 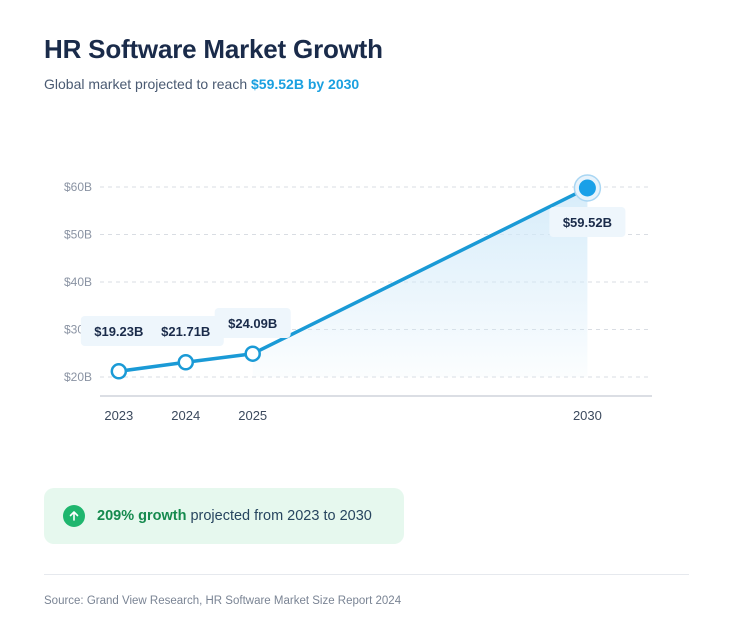 I want to click on y-tick-label: $20B, so click(x=78, y=377).